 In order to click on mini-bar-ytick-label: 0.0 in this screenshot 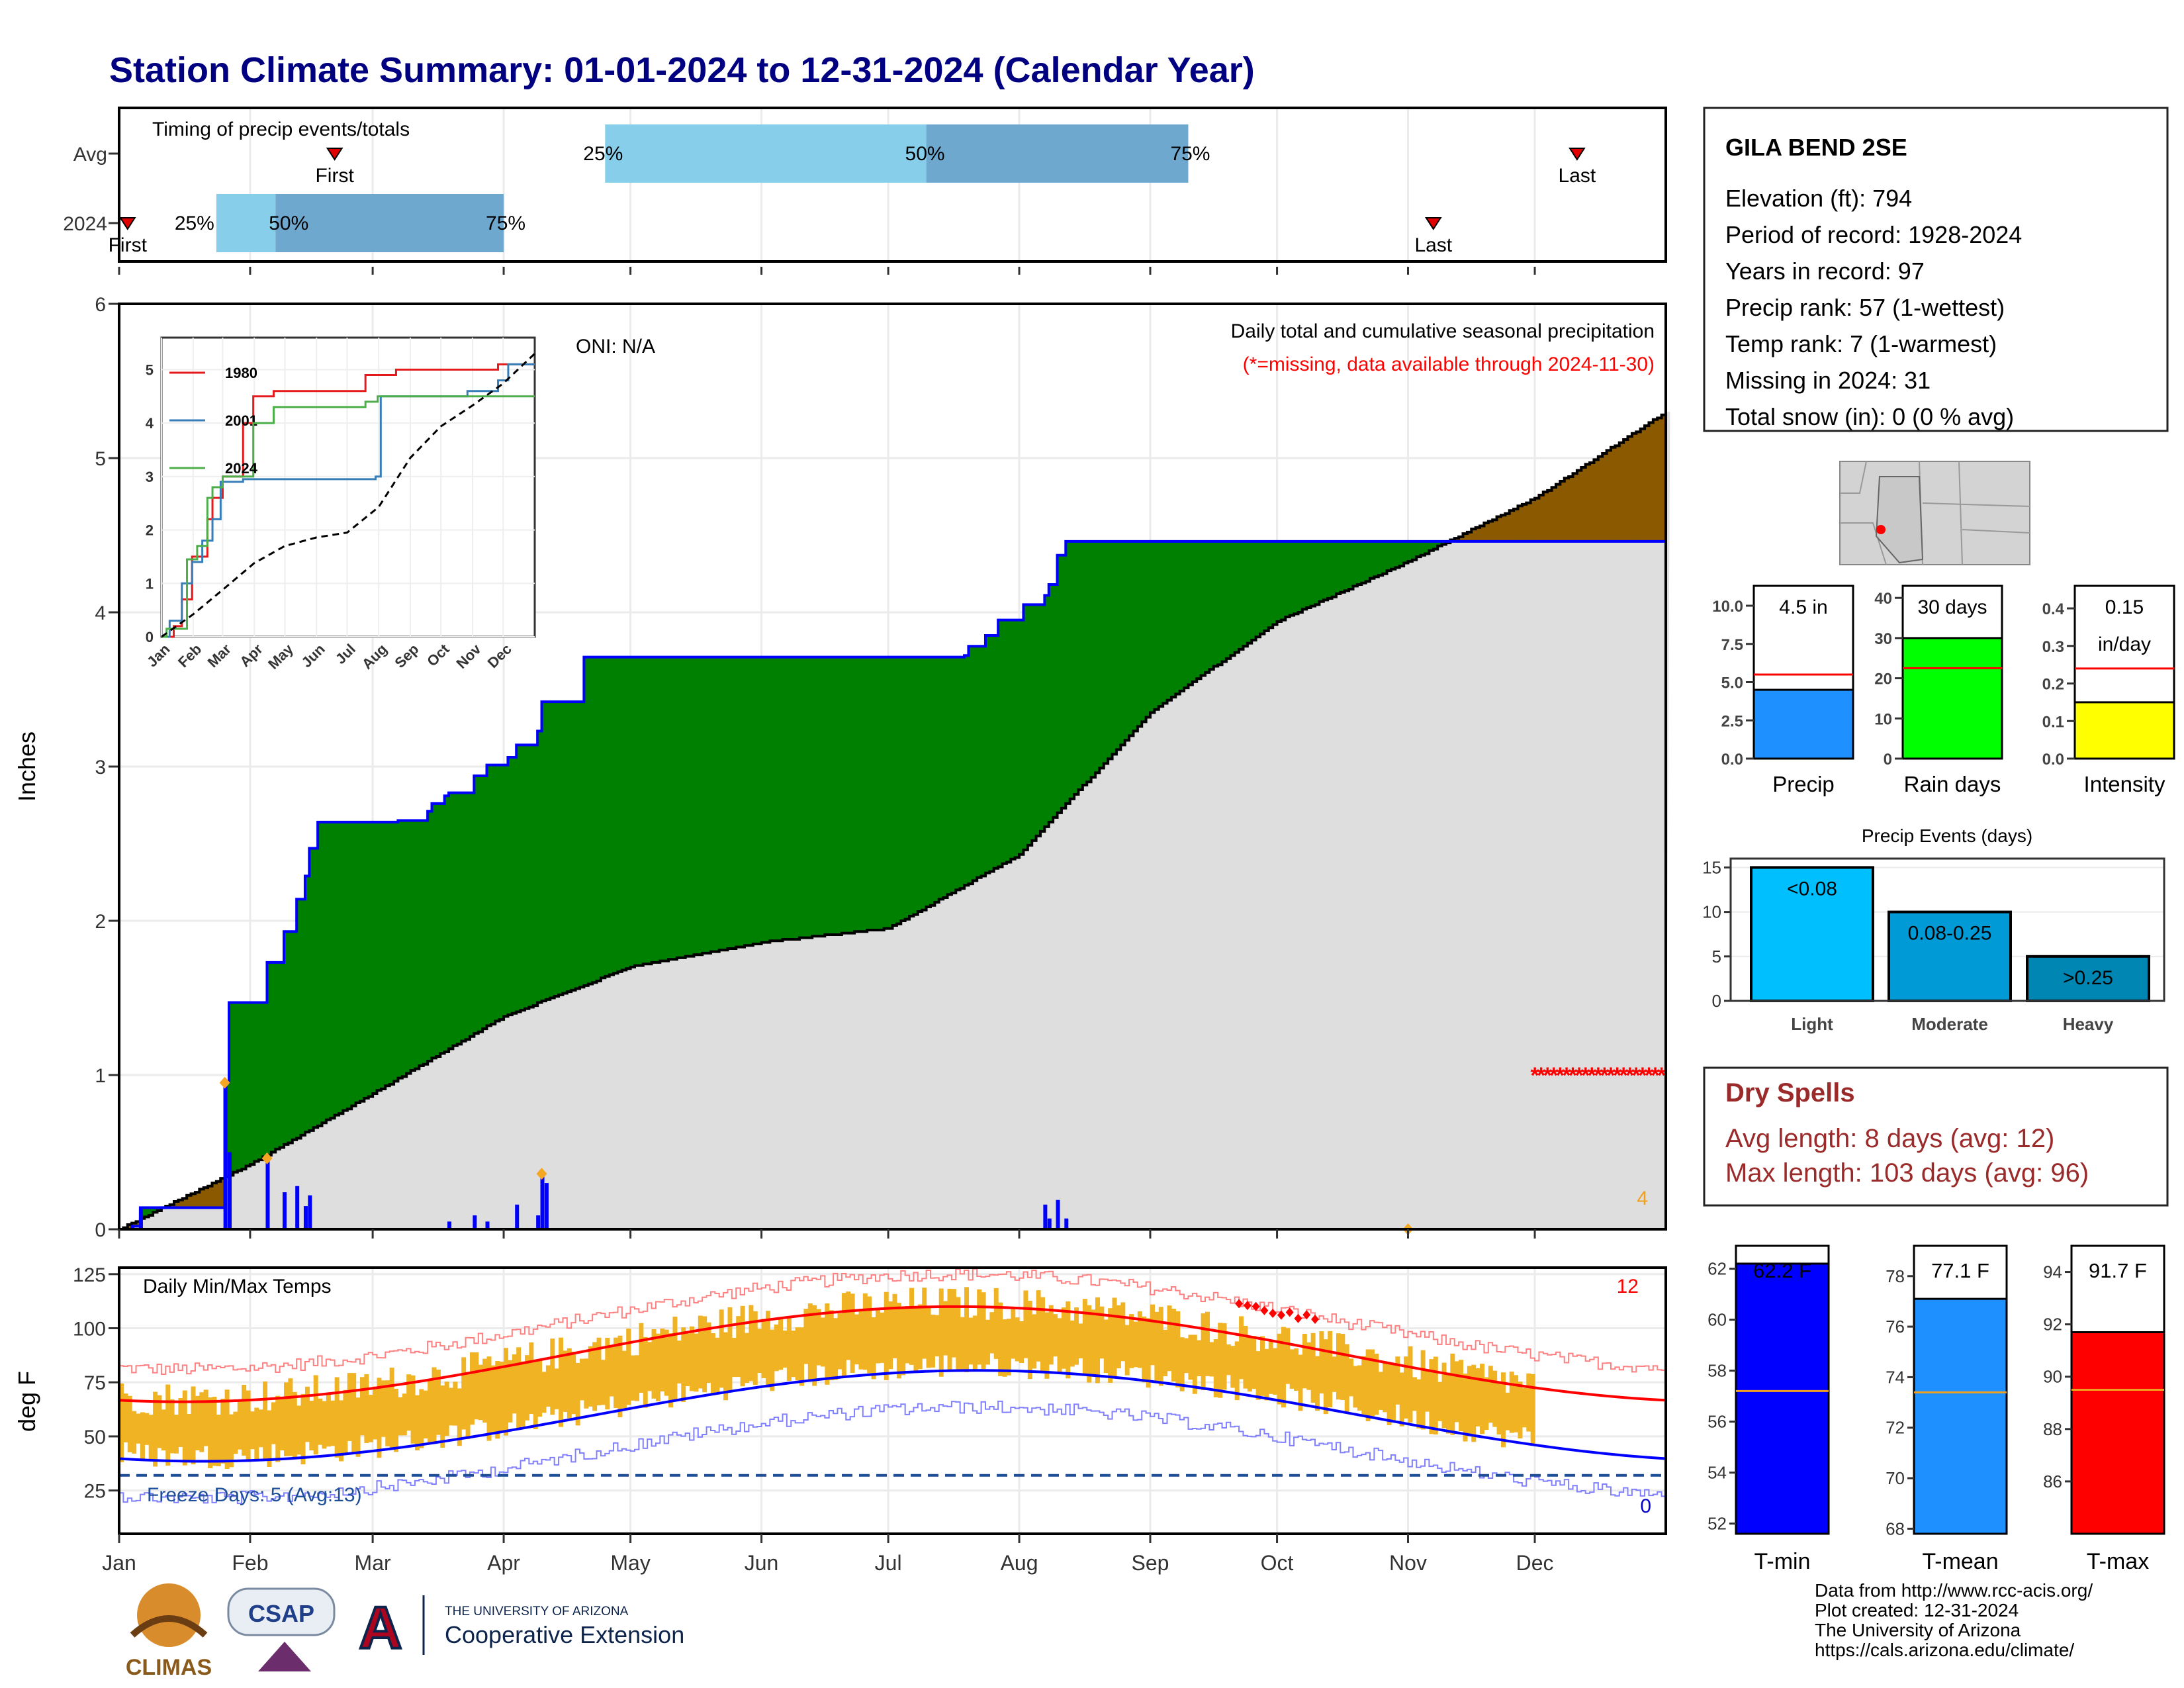, I will do `click(1732, 760)`.